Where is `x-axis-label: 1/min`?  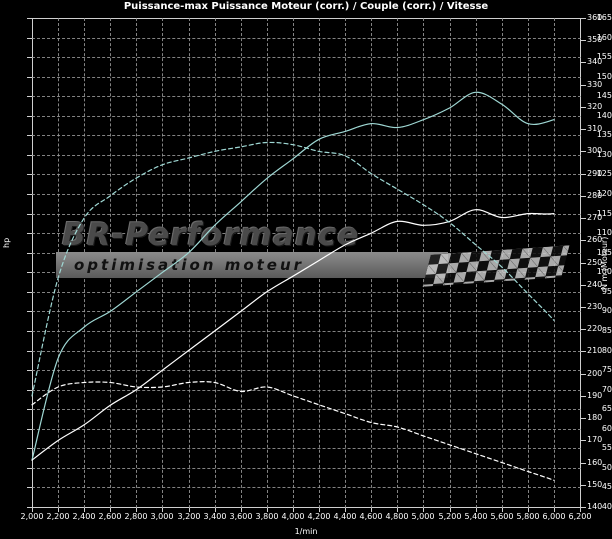
x-axis-label: 1/min is located at coordinates (306, 531).